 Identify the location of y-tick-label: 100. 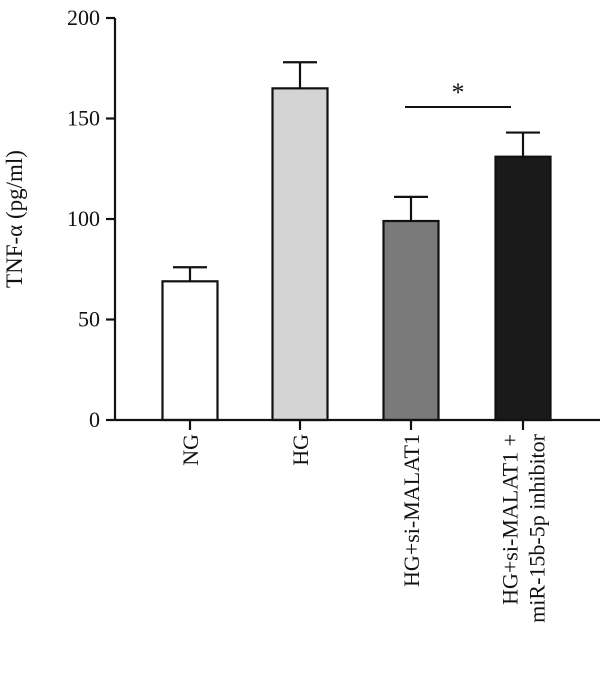
(83, 218).